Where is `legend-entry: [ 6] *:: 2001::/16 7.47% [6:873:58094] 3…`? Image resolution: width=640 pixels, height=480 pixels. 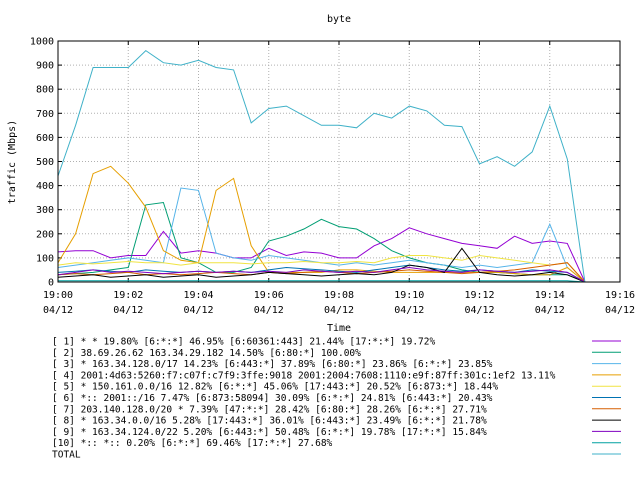
legend-entry: [ 6] *:: 2001::/16 7.47% [6:873:58094] 3… is located at coordinates (272, 398).